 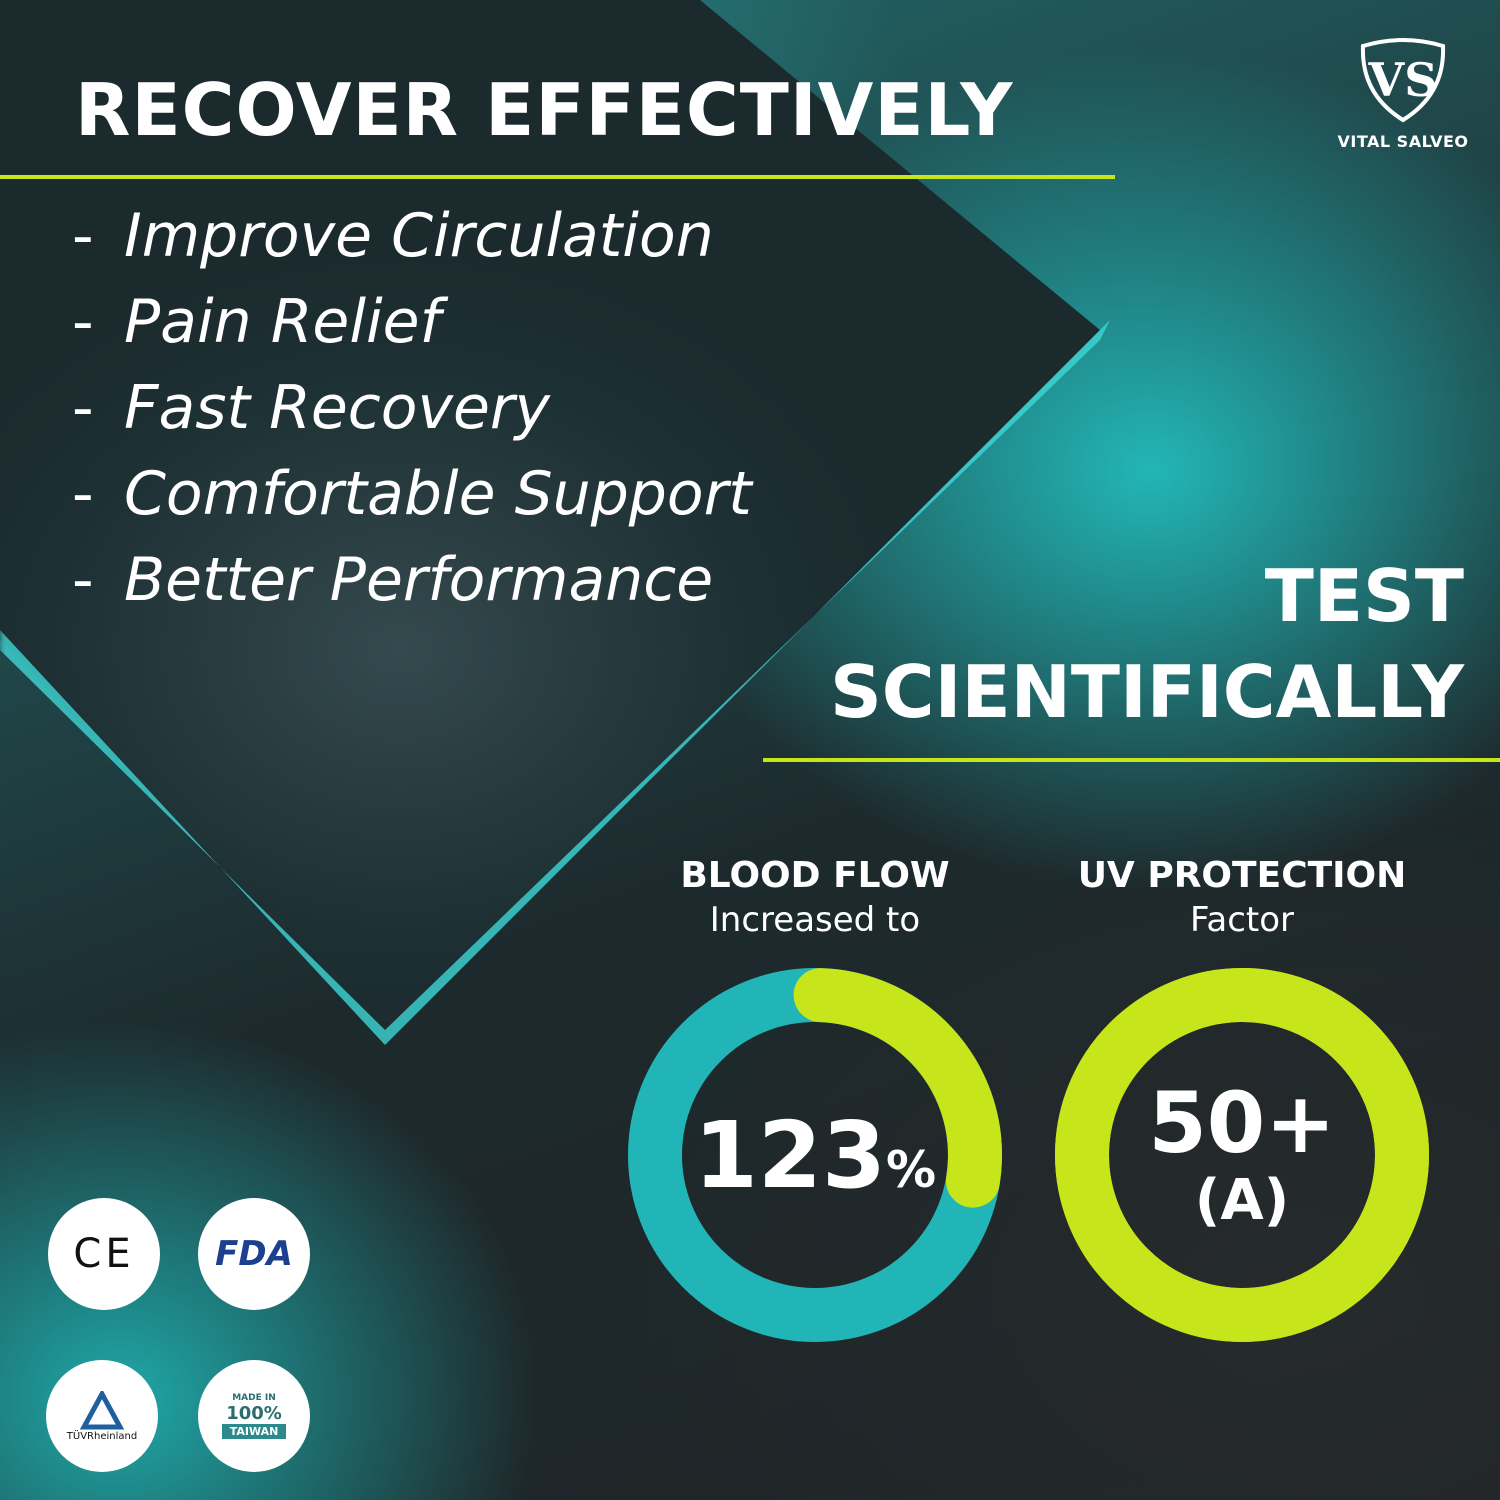 What do you see at coordinates (412, 494) in the screenshot?
I see `benefit-item: - Comfortable Support` at bounding box center [412, 494].